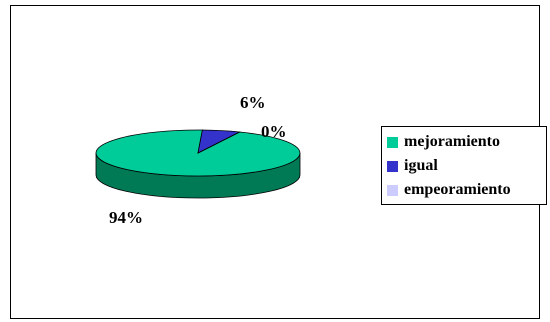 Image resolution: width=550 pixels, height=322 pixels. I want to click on data-label-0: 0%, so click(274, 132).